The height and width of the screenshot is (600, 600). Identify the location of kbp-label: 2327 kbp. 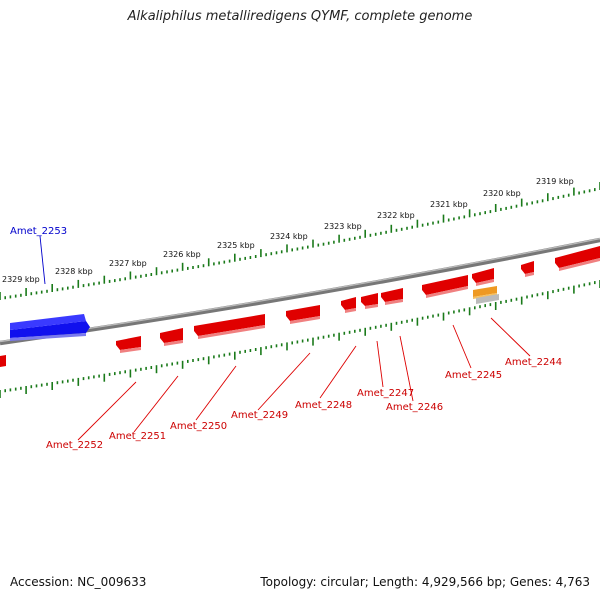
(128, 263).